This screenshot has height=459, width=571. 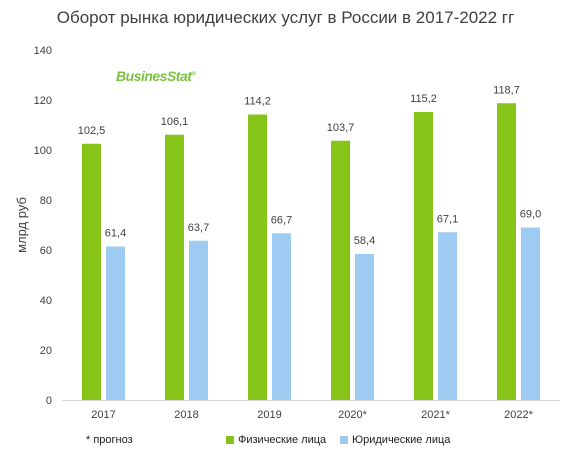 I want to click on data-label: 66,7, so click(x=281, y=220).